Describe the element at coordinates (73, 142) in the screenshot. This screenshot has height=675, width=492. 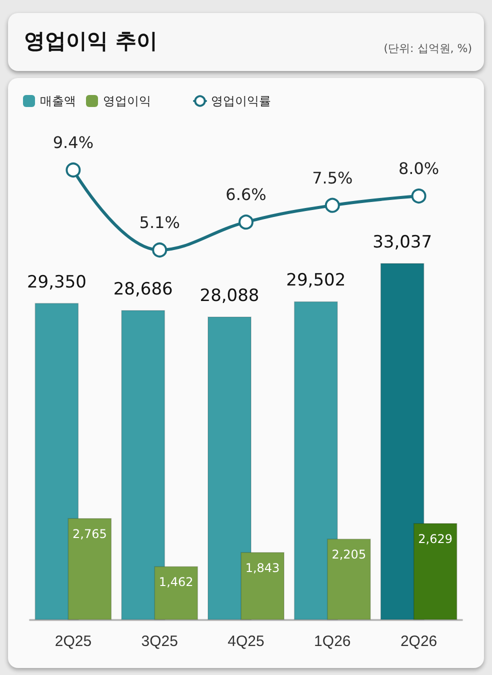
I see `data-label: 9.4%` at that location.